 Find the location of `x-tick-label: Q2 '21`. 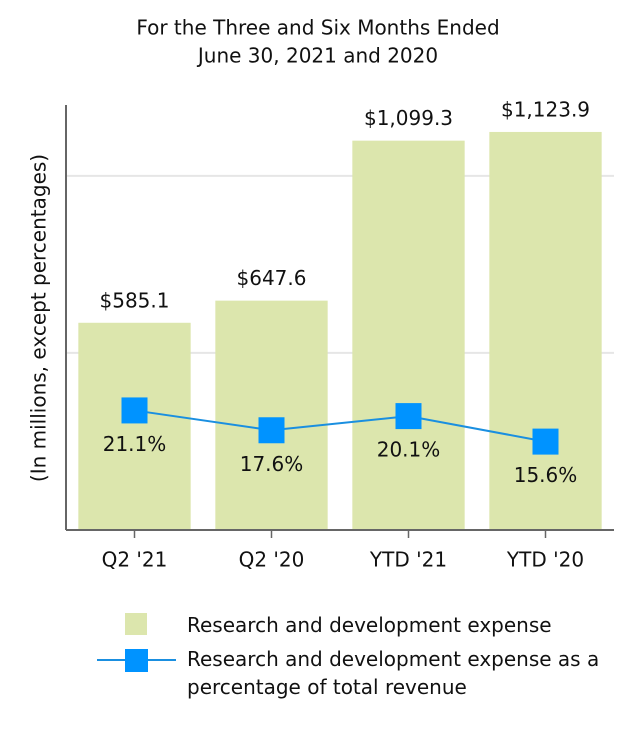

x-tick-label: Q2 '21 is located at coordinates (135, 560).